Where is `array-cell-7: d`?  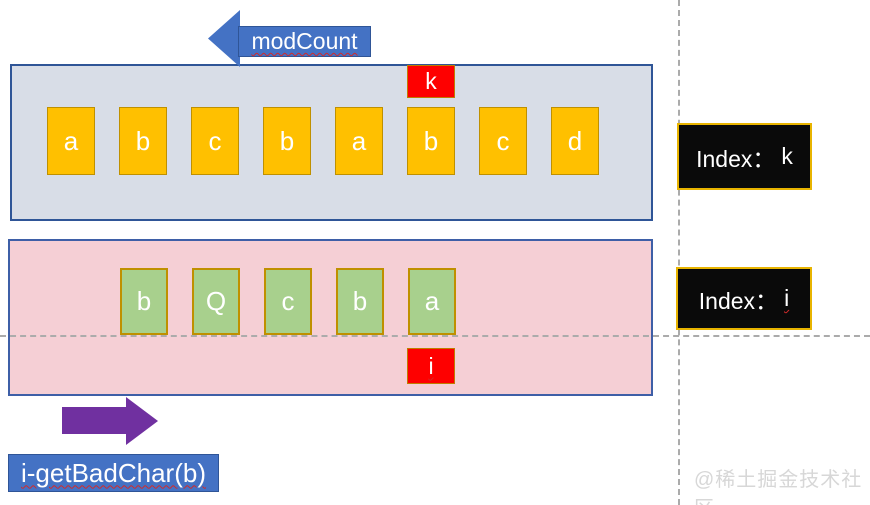
array-cell-7: d is located at coordinates (575, 141).